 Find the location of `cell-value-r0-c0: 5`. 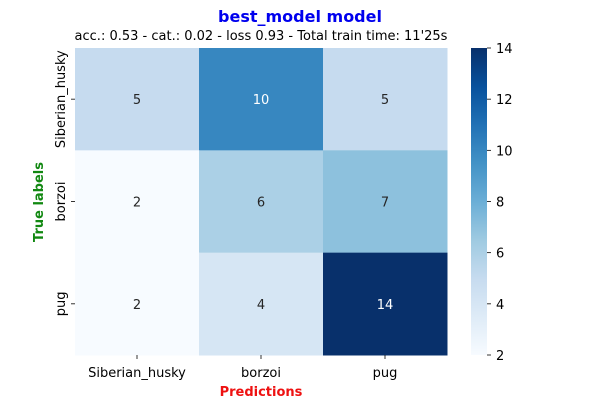

cell-value-r0-c0: 5 is located at coordinates (137, 100).